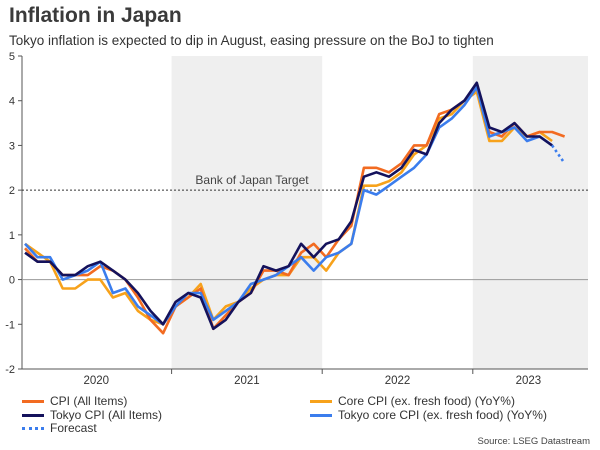 The width and height of the screenshot is (600, 450). Describe the element at coordinates (33, 415) in the screenshot. I see `legend-swatch-tokyo-cpi` at that location.